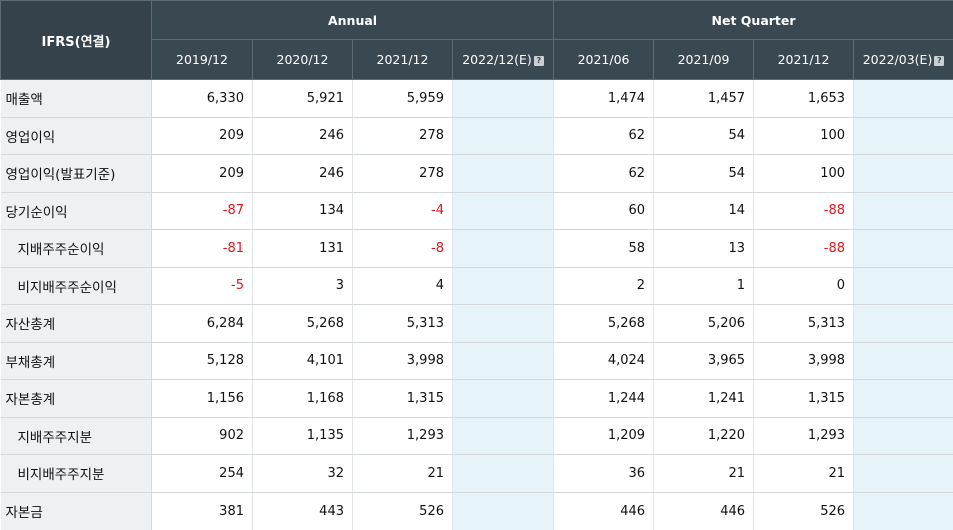 This screenshot has width=953, height=530. I want to click on annual-value-cell: 254, so click(202, 474).